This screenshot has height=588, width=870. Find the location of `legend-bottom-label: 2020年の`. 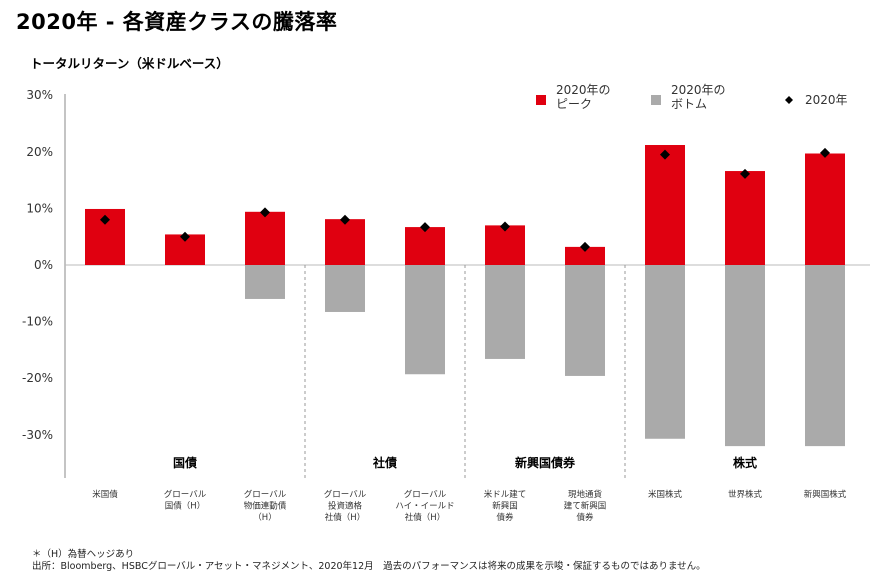

legend-bottom-label: 2020年の is located at coordinates (698, 90).